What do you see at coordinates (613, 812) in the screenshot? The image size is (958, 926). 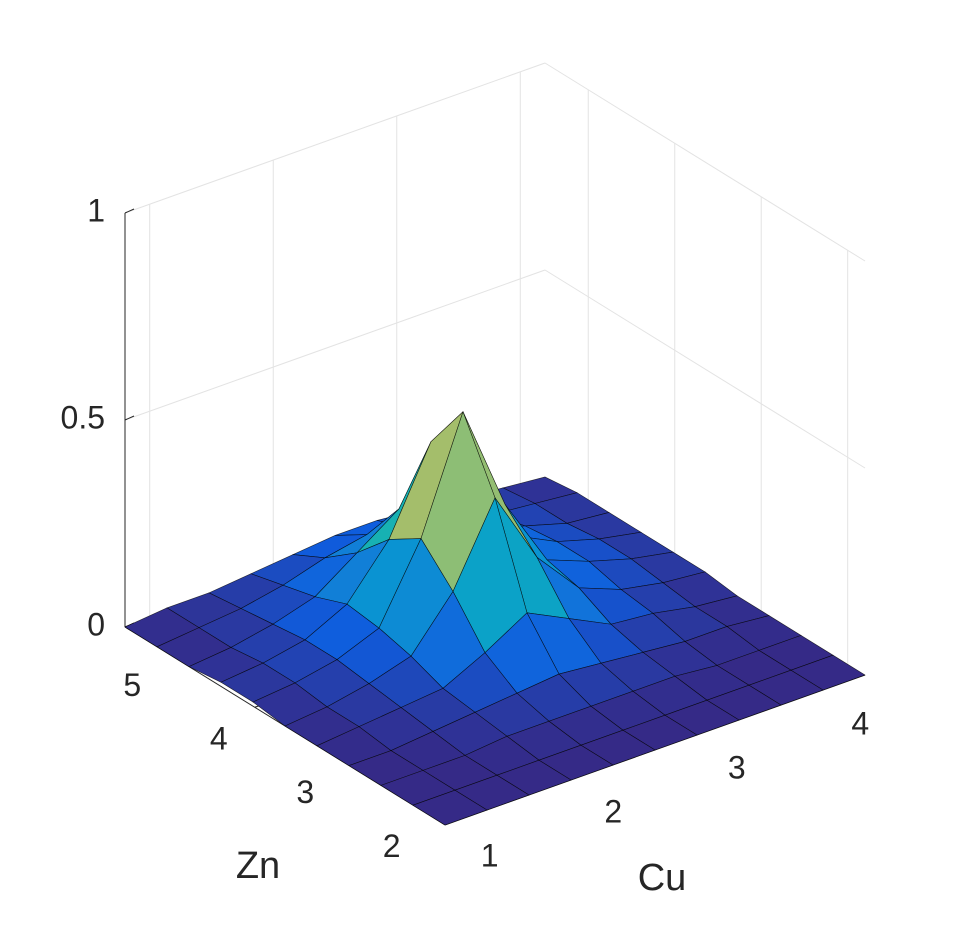 I see `x-tick-label: 2` at bounding box center [613, 812].